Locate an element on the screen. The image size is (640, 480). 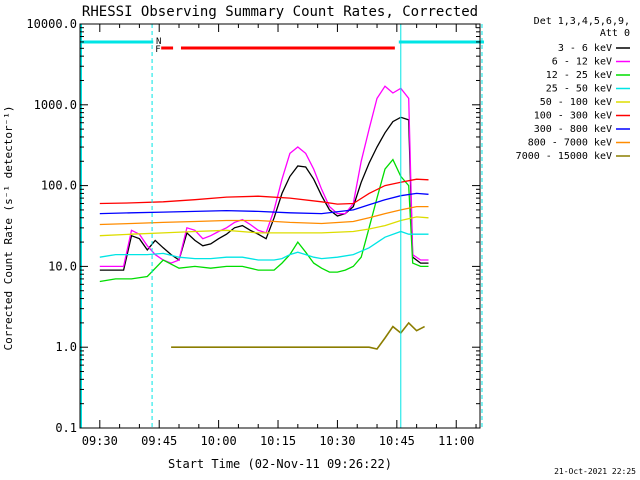
timestamp: 21-Oct-2021 22:25 is located at coordinates (595, 471).